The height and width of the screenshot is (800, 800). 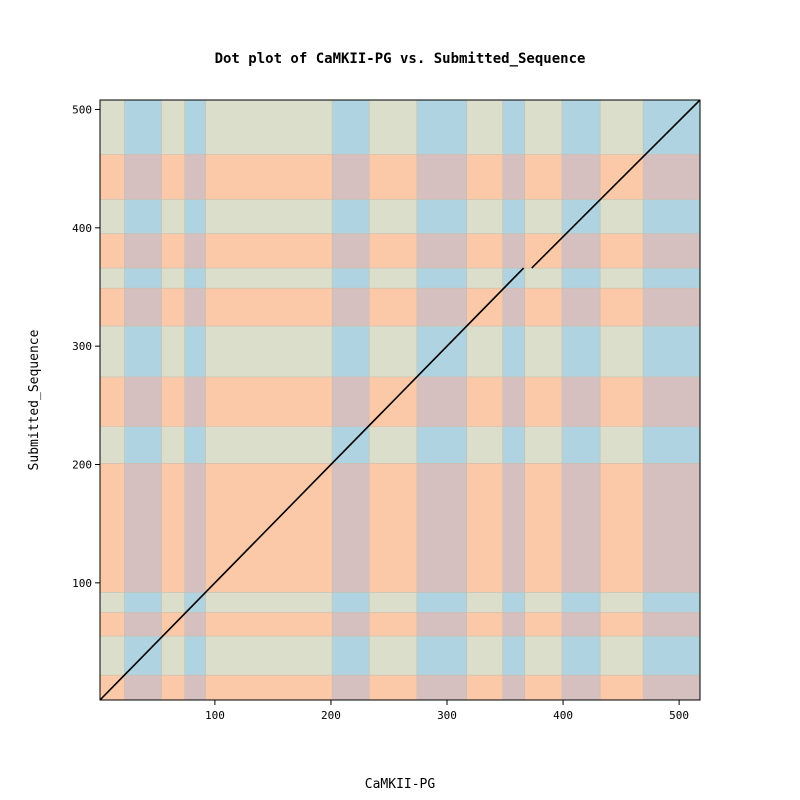 I want to click on y-tick-label-2: 300, so click(x=82, y=346).